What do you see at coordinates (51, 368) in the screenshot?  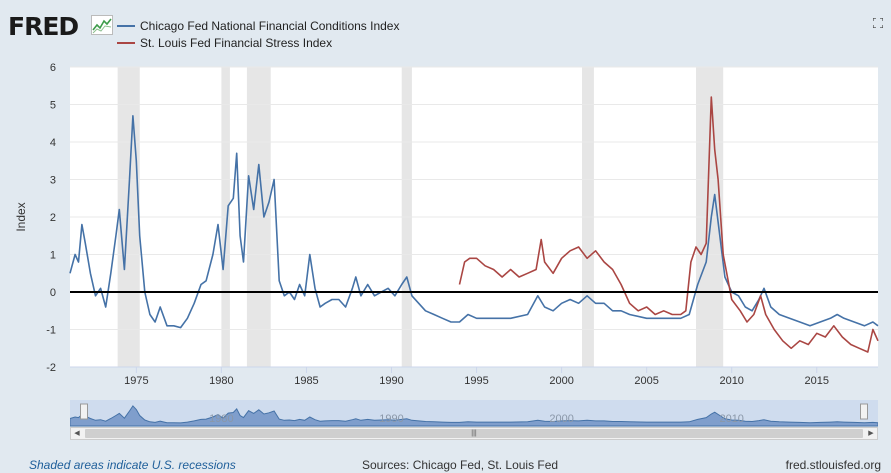 I see `y-tick-label--2: -2` at bounding box center [51, 368].